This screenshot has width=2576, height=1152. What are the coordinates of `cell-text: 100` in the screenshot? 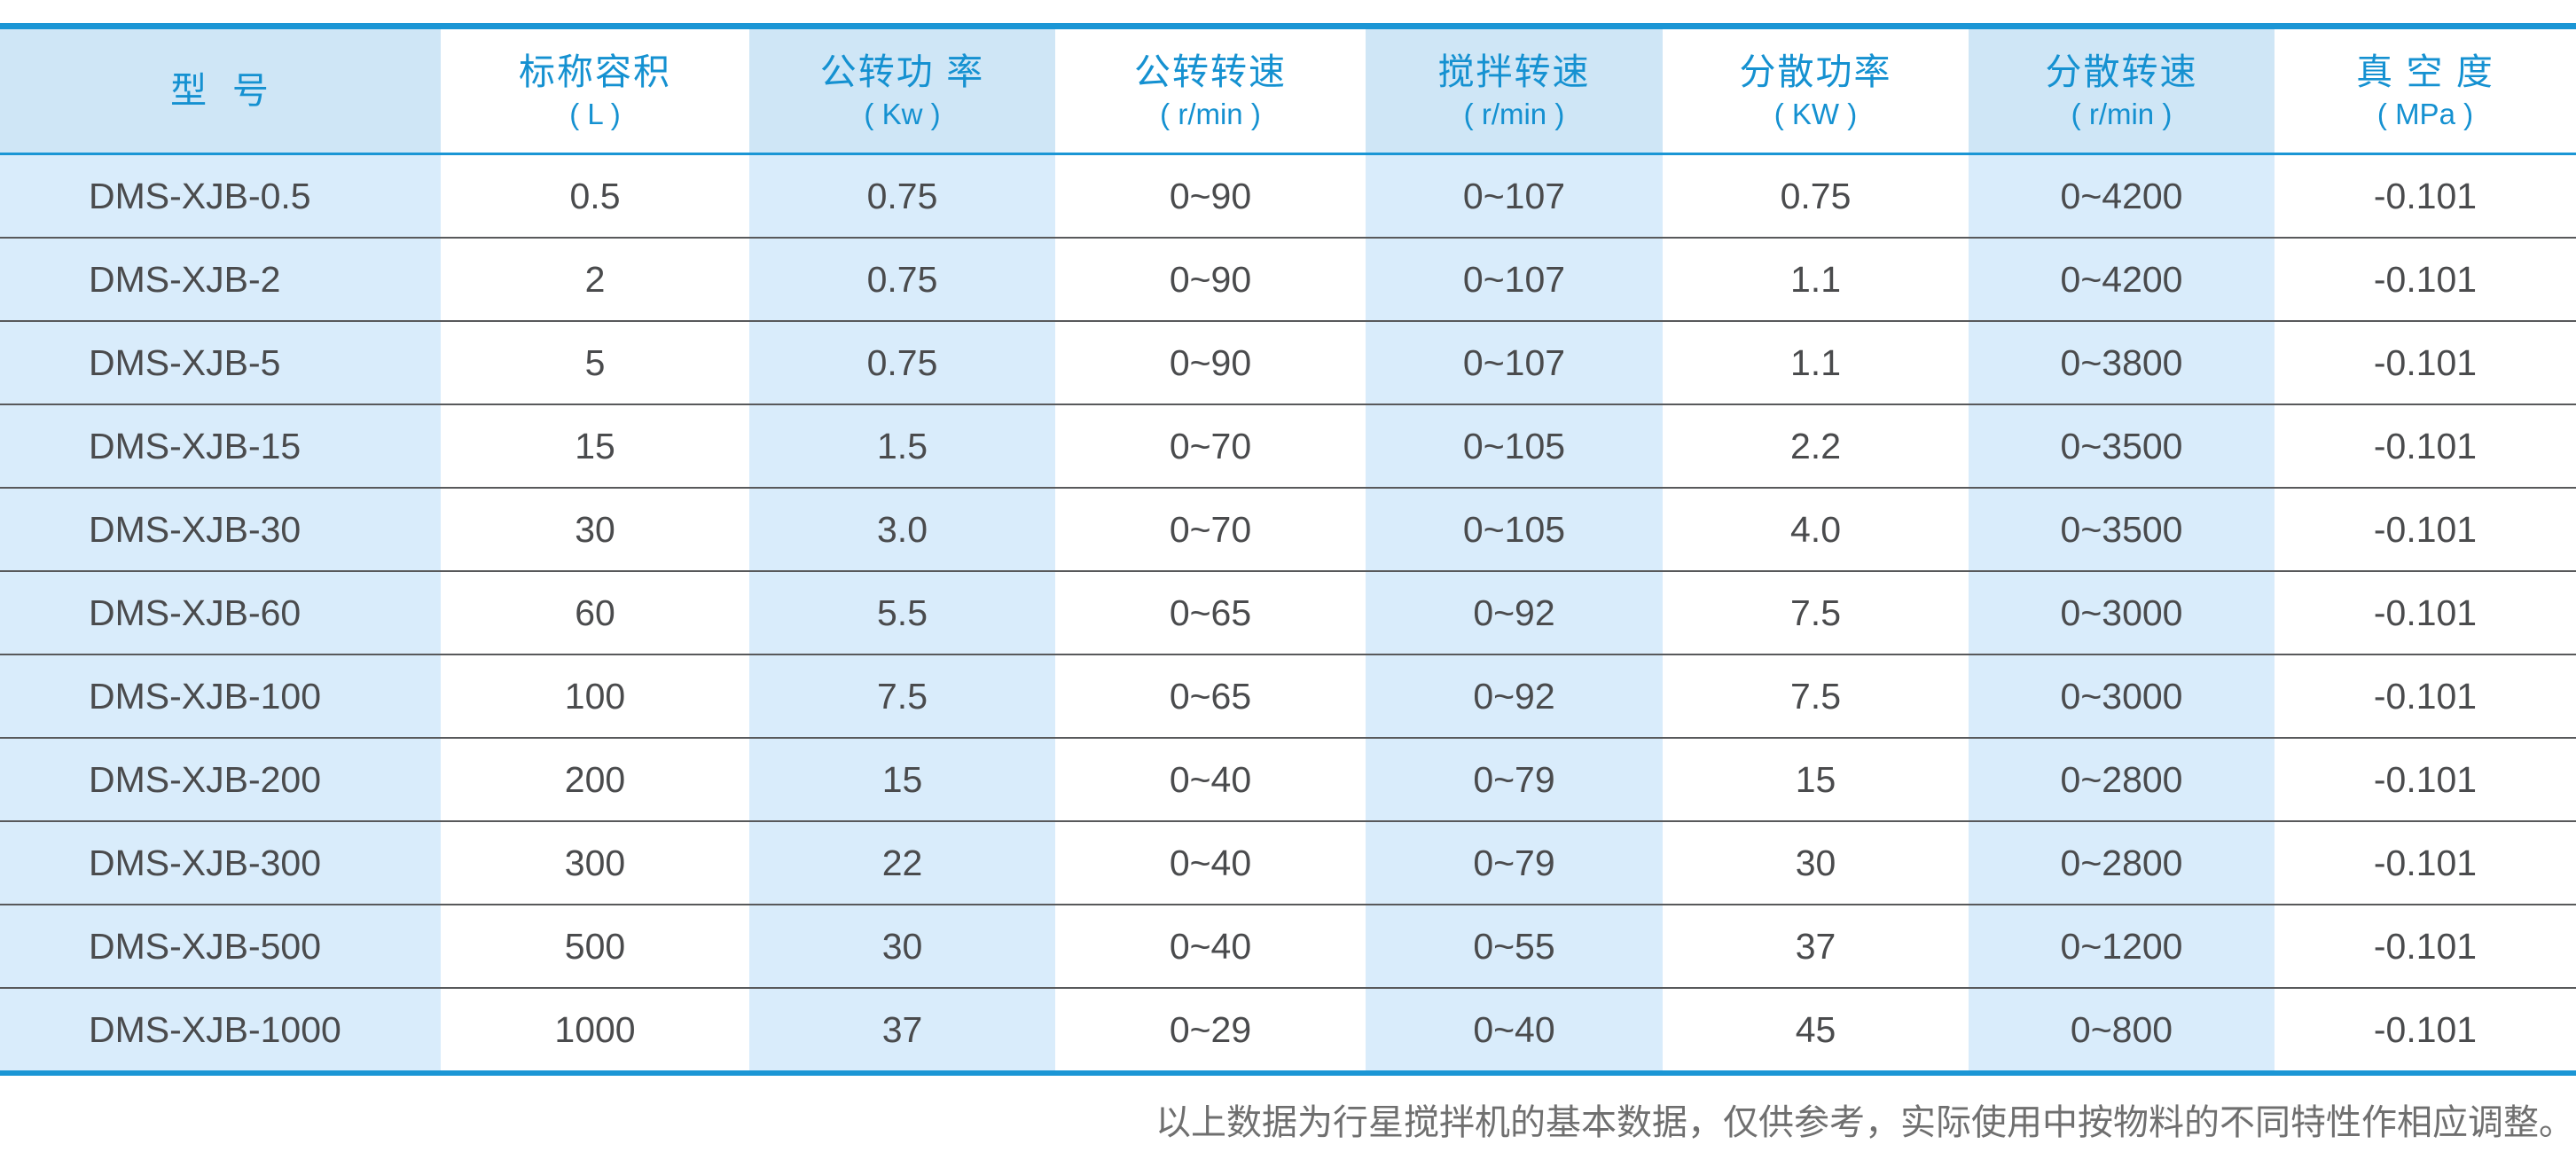 It's located at (595, 696).